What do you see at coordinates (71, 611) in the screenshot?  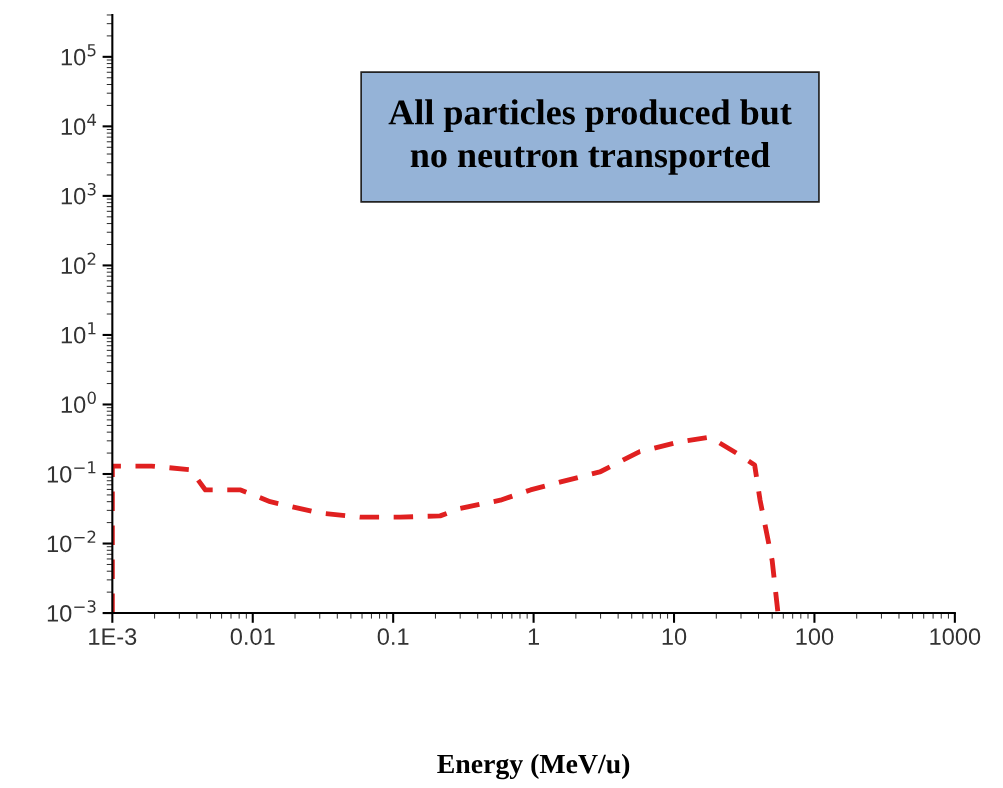 I see `y-tick-label: 10$^{−3}$` at bounding box center [71, 611].